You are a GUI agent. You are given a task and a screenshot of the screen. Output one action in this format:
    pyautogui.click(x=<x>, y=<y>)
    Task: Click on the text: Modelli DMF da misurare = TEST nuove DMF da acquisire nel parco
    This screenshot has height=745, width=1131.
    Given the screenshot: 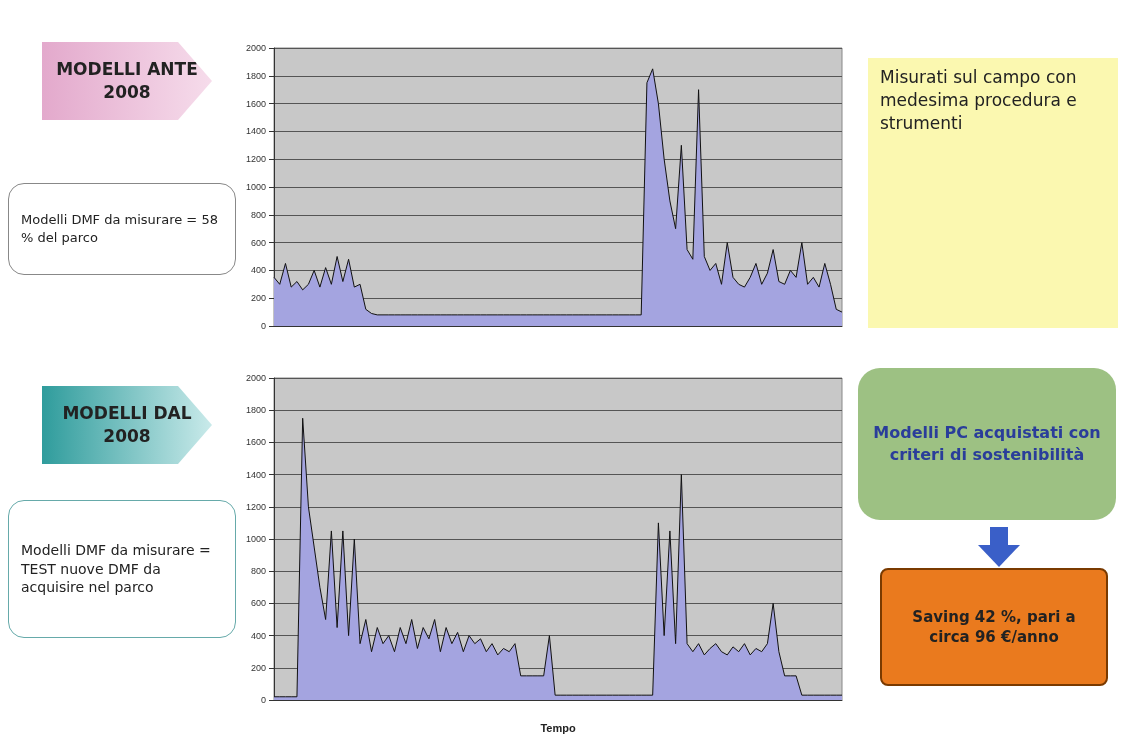 What is the action you would take?
    pyautogui.click(x=122, y=569)
    